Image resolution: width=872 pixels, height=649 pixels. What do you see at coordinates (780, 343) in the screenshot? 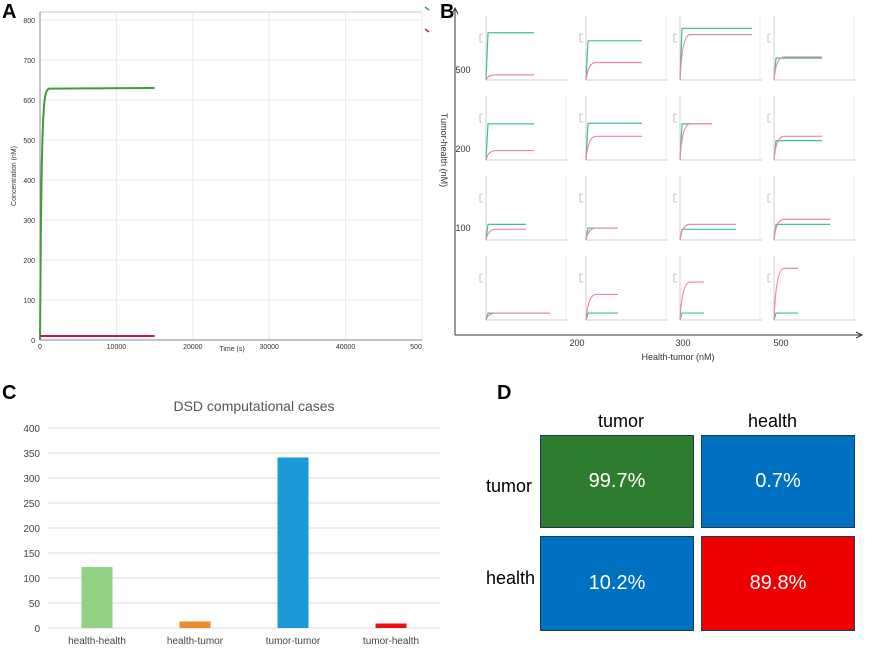
I see `b-x-tick-label: 500` at bounding box center [780, 343].